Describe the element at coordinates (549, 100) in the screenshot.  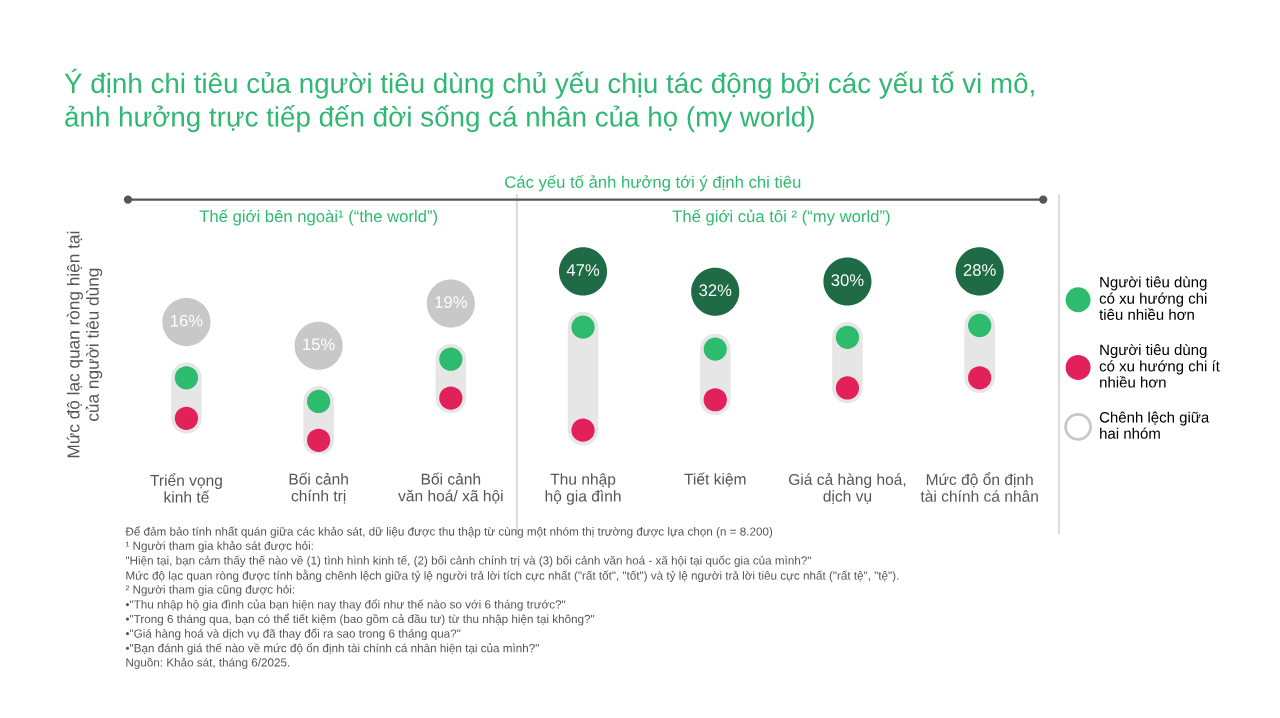
I see `chart-title: Ý định chi tiêu của người tiêu dùng chủ yếu chịu tác động bởi các yếu tố vi mô, ảnh hưởng trực tiếp đến đời sống cá nhân của họ (my world)` at that location.